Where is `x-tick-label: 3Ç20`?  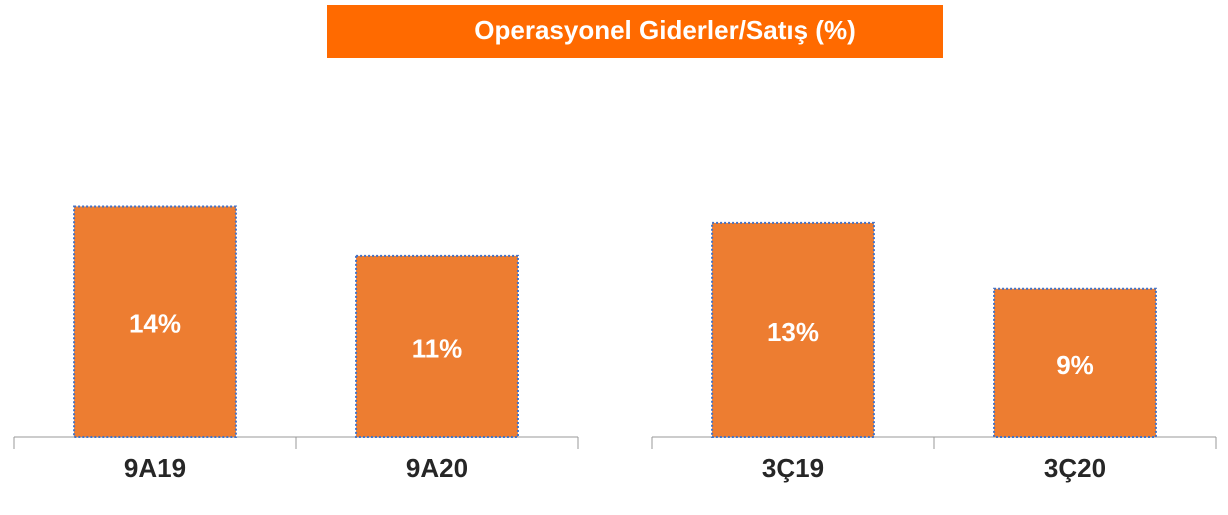 x-tick-label: 3Ç20 is located at coordinates (1075, 468).